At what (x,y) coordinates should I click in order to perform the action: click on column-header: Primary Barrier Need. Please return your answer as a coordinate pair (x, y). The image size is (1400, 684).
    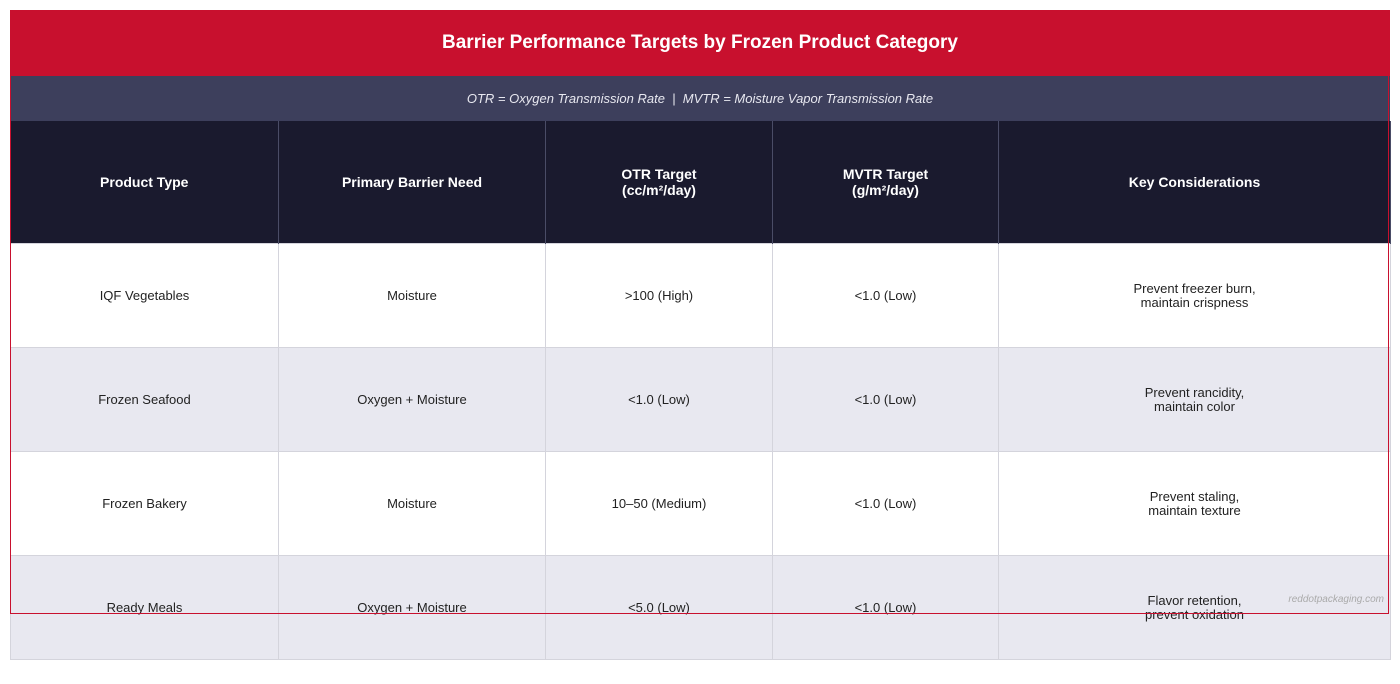
    Looking at the image, I should click on (412, 182).